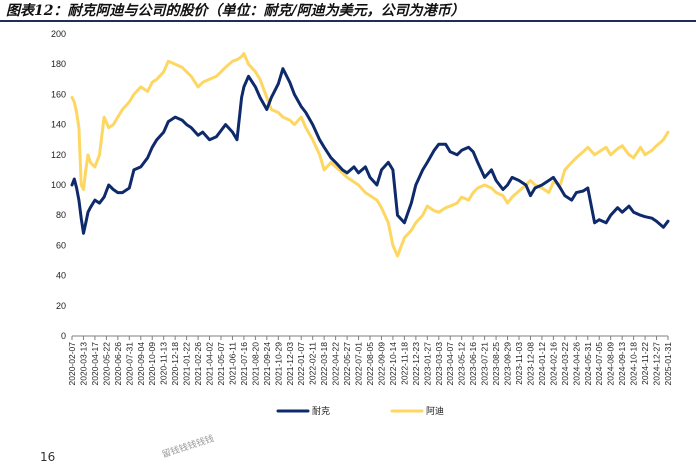 The width and height of the screenshot is (696, 467). Describe the element at coordinates (404, 363) in the screenshot. I see `x-tick-label: 2022-11-18` at that location.